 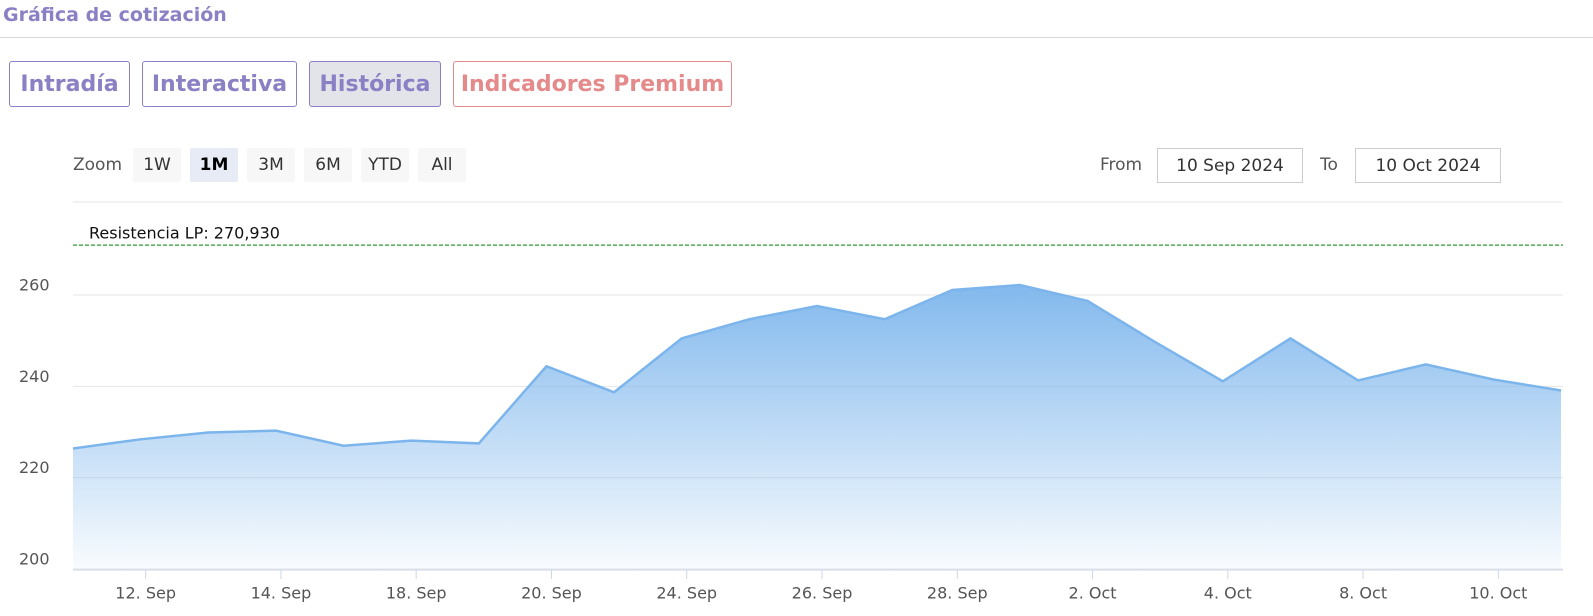 What do you see at coordinates (219, 84) in the screenshot?
I see `tab: Interactiva` at bounding box center [219, 84].